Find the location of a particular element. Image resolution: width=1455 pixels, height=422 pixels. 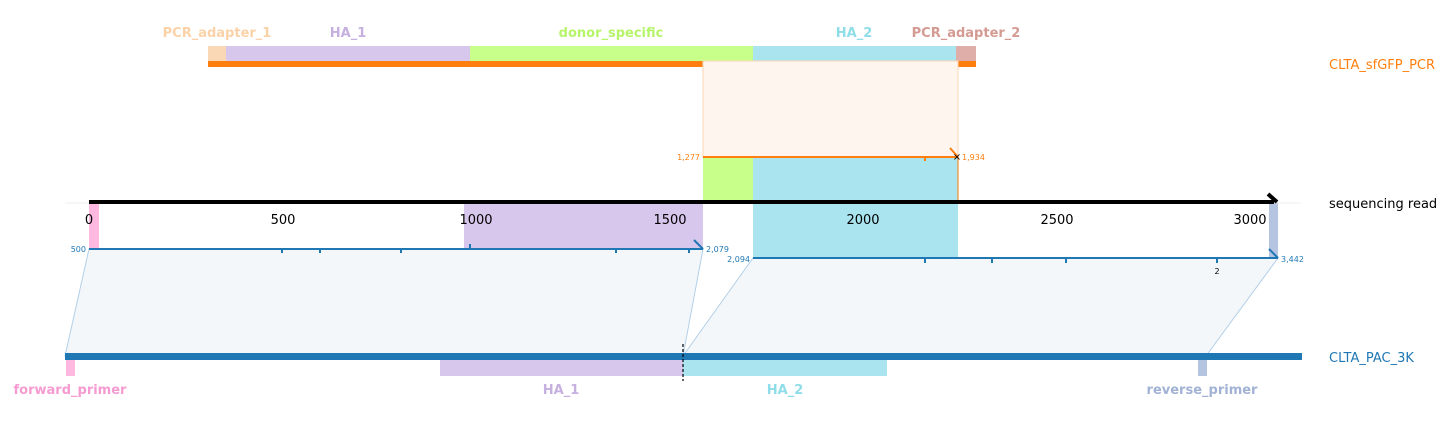

feature-label-reverse-primer: reverse_primer is located at coordinates (1203, 390).